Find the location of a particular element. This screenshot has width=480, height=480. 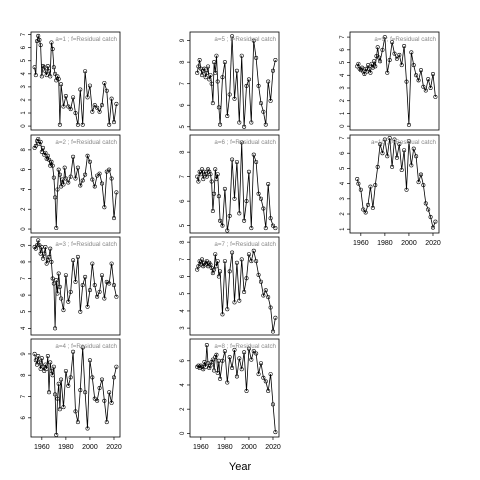

panel-frame is located at coordinates (234, 184).